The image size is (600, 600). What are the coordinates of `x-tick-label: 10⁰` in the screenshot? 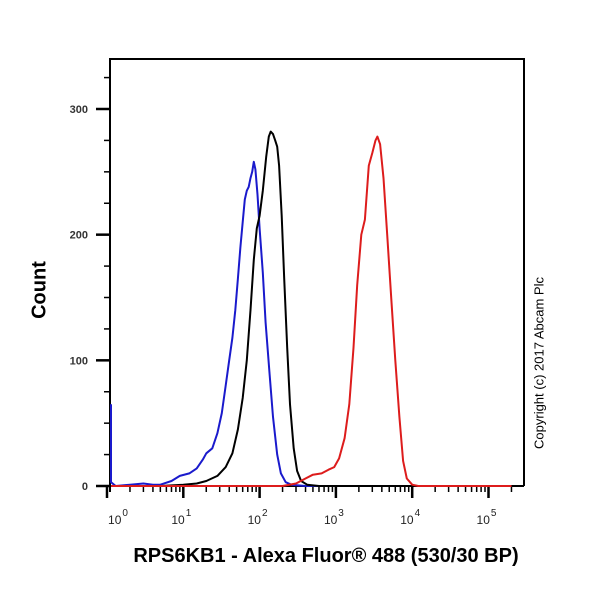 It's located at (118, 517).